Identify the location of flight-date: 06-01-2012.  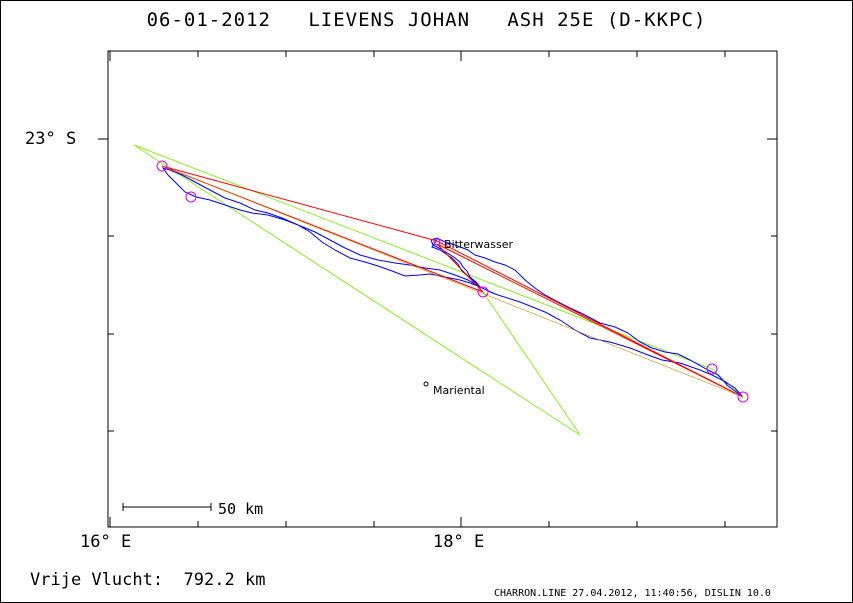
(208, 20).